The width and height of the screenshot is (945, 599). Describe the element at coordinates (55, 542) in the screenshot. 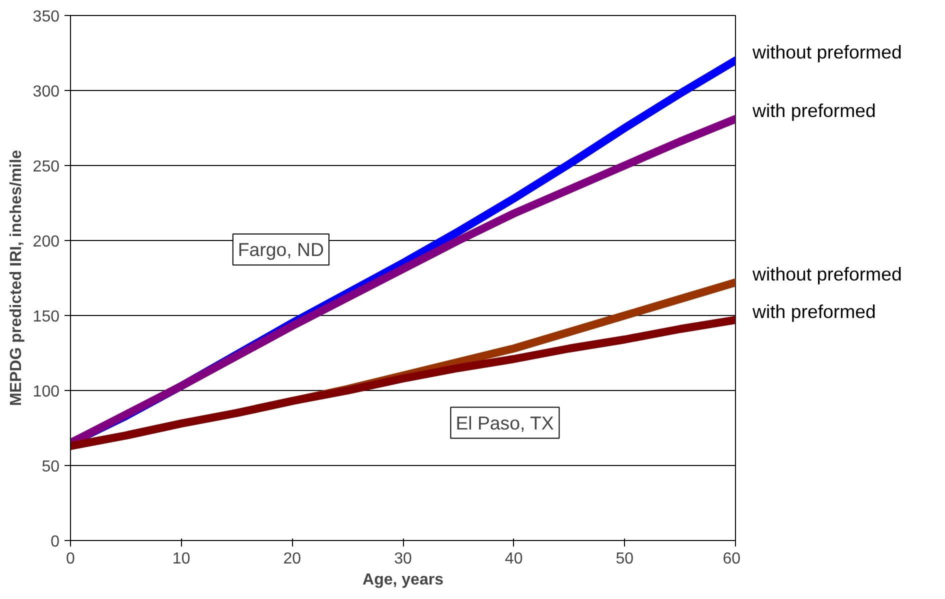

I see `y-tick-label: 0` at that location.